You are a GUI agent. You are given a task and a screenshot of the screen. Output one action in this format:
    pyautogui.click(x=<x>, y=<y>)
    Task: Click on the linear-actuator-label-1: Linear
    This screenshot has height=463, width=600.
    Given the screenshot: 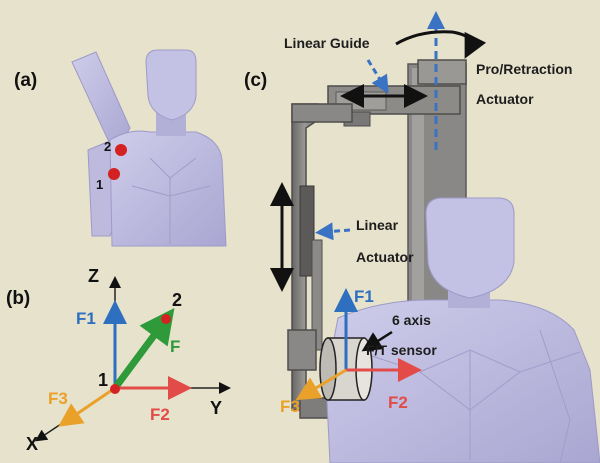 What is the action you would take?
    pyautogui.click(x=377, y=225)
    